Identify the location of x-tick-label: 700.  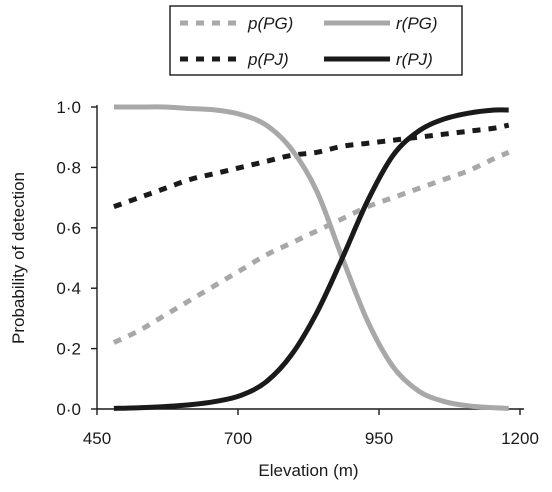
(238, 438).